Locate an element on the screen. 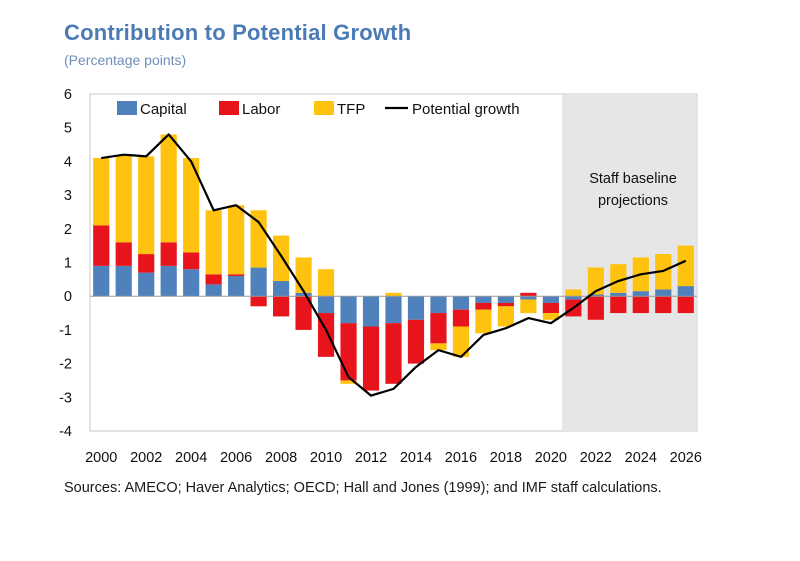 Image resolution: width=800 pixels, height=561 pixels. y-tick-label: -1 is located at coordinates (65, 331).